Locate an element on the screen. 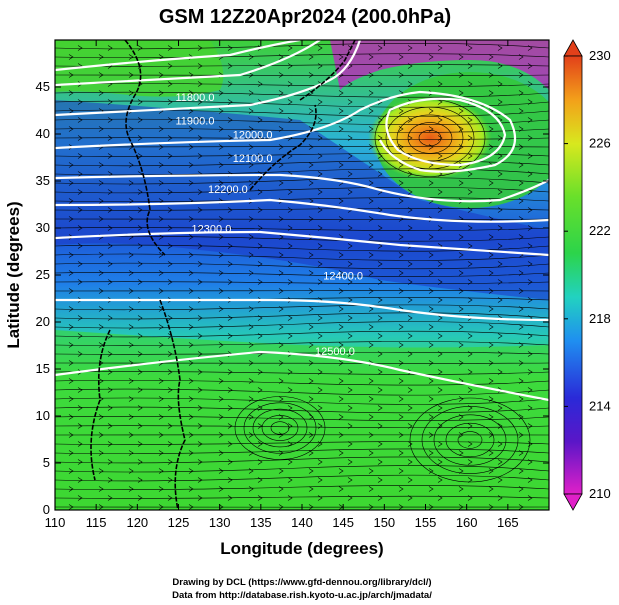  x-tick-label: 140 is located at coordinates (302, 522).